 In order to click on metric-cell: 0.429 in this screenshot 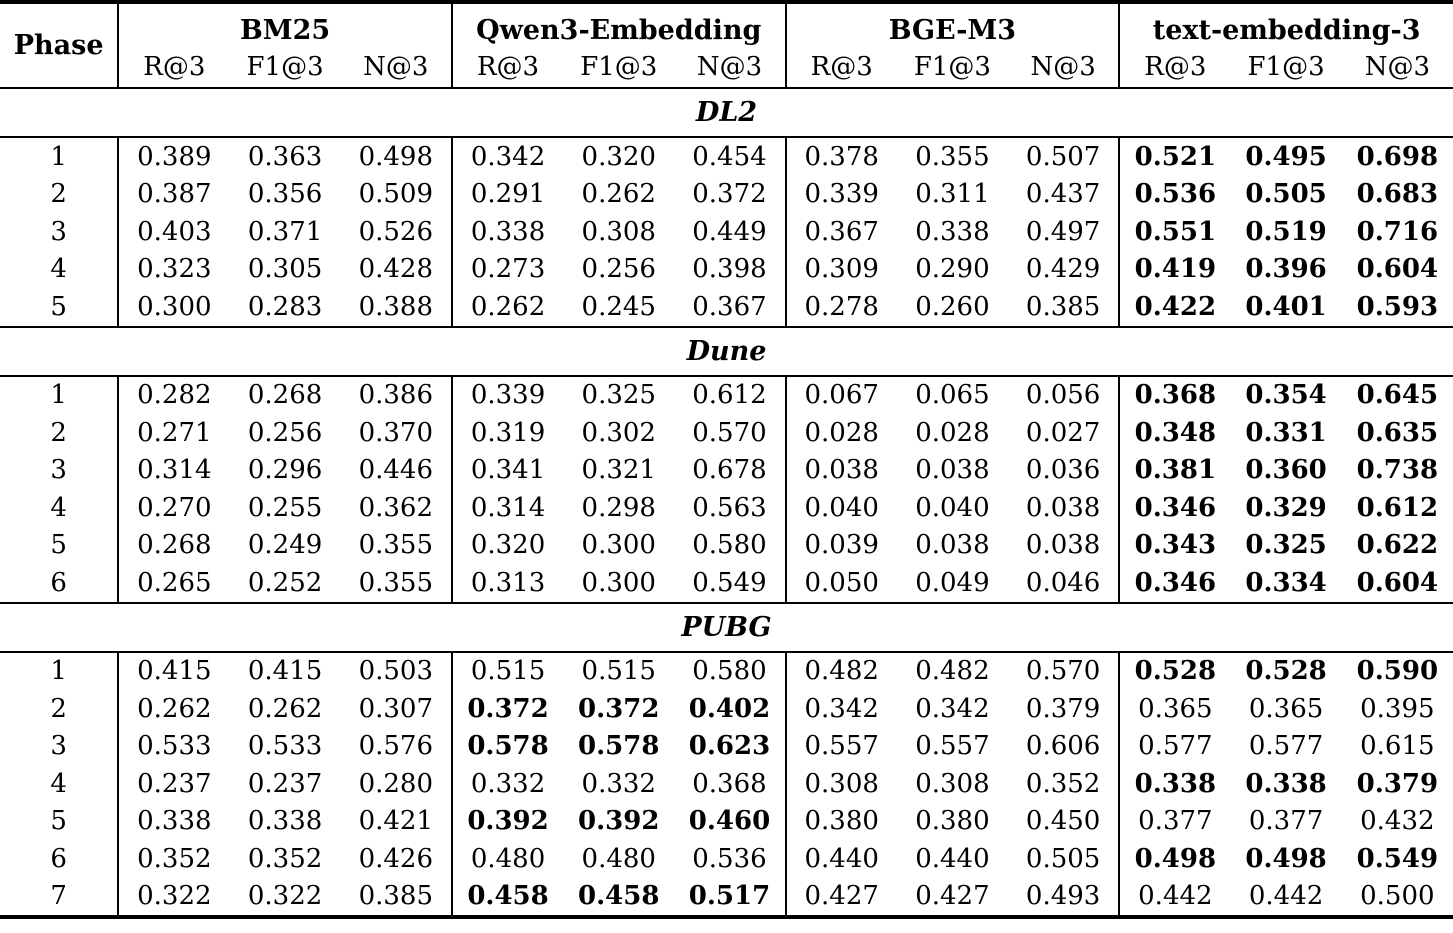, I will do `click(1064, 269)`.